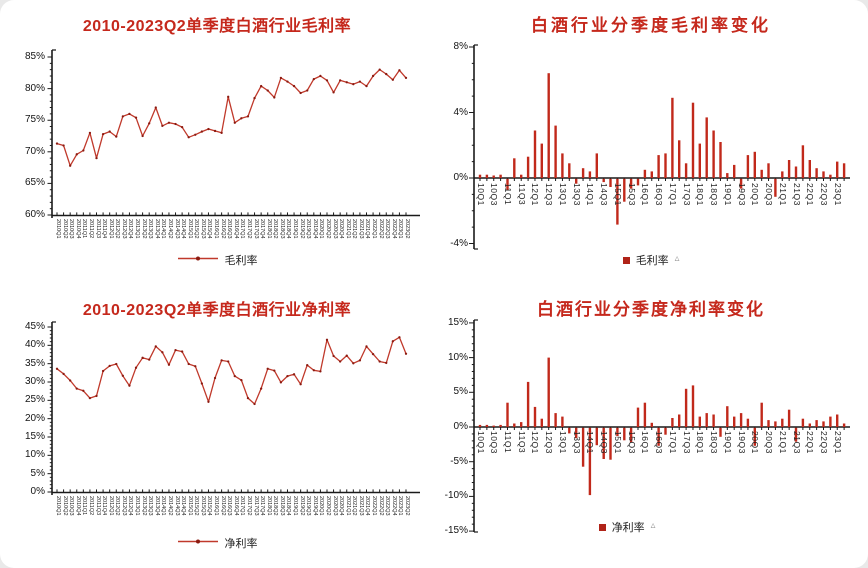  What do you see at coordinates (216, 506) in the screenshot?
I see `x-axis-tick-label: 2016Q1` at bounding box center [216, 506].